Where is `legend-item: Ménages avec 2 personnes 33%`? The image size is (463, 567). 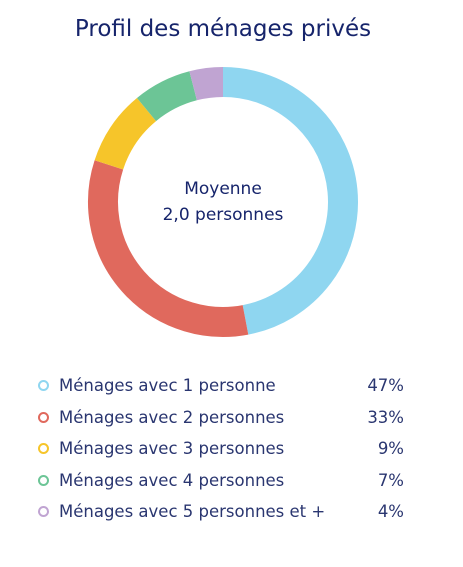 legend-item: Ménages avec 2 personnes 33% is located at coordinates (221, 418).